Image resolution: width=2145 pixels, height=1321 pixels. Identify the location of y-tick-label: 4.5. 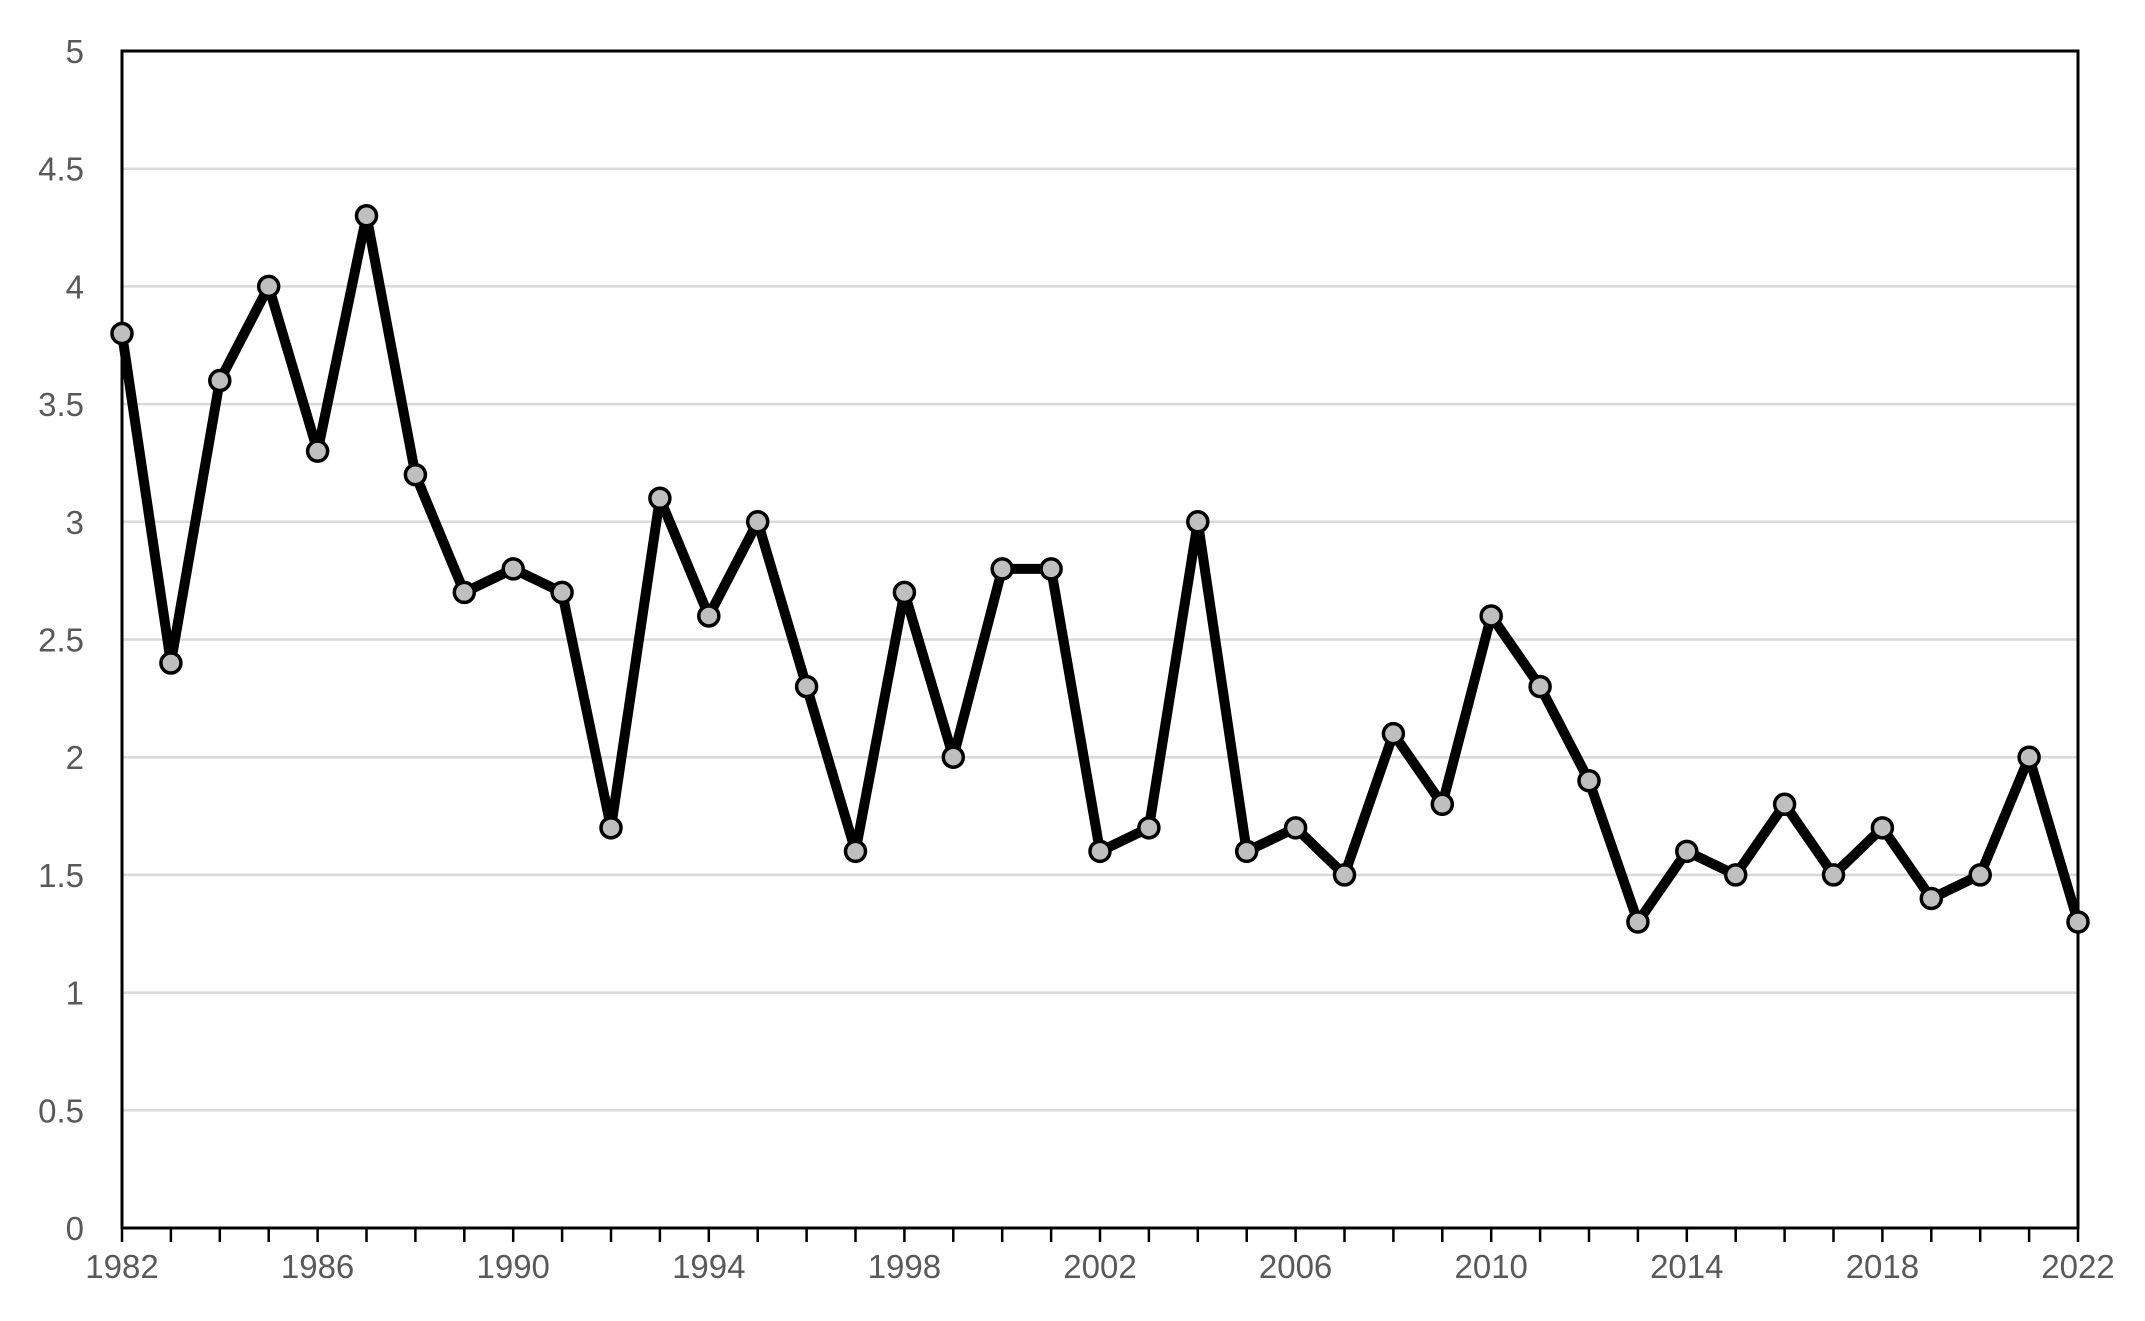
(61, 169).